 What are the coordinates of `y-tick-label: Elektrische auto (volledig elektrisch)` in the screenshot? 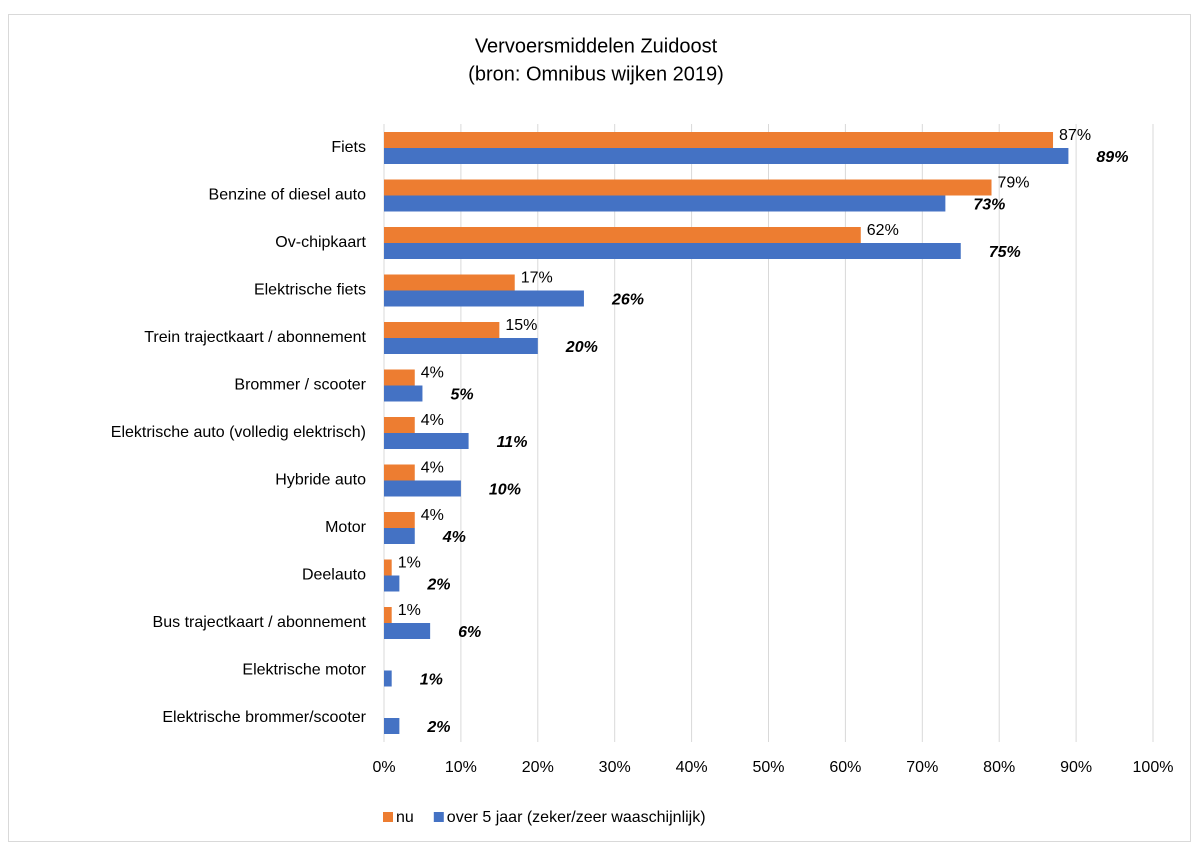 It's located at (238, 432).